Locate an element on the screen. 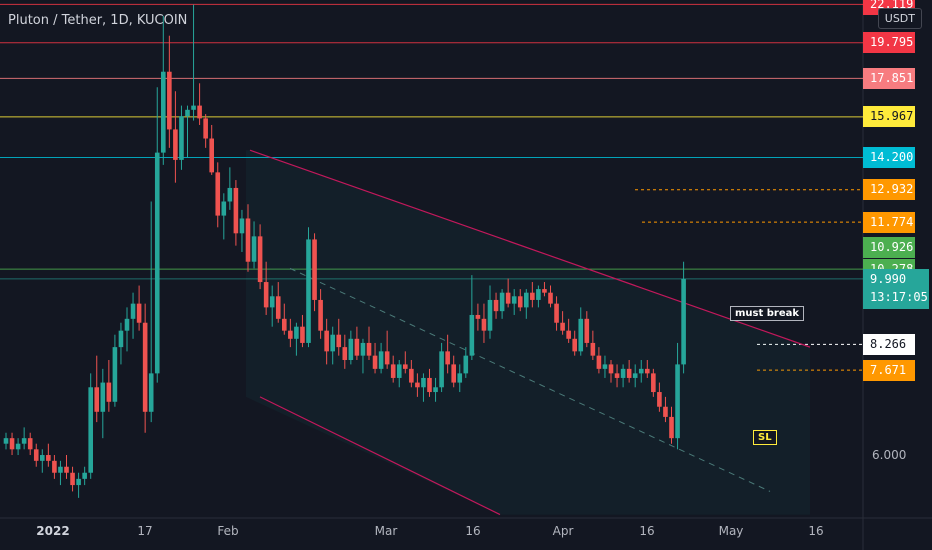 Image resolution: width=932 pixels, height=550 pixels. bar-countdown: 13:17:05 is located at coordinates (899, 296).